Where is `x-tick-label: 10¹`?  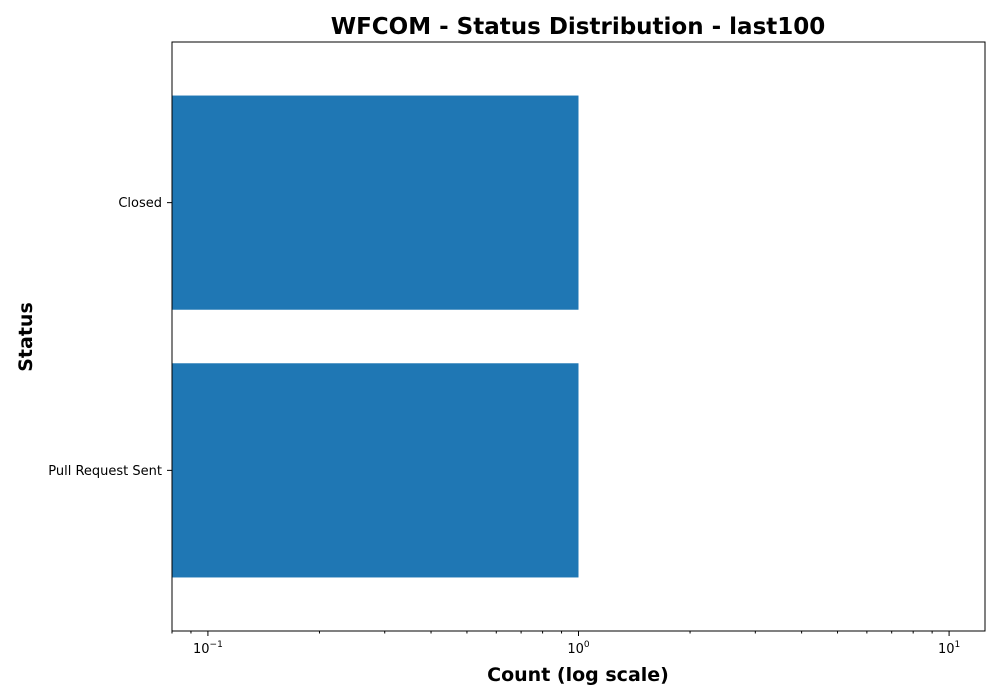 x-tick-label: 10¹ is located at coordinates (949, 648).